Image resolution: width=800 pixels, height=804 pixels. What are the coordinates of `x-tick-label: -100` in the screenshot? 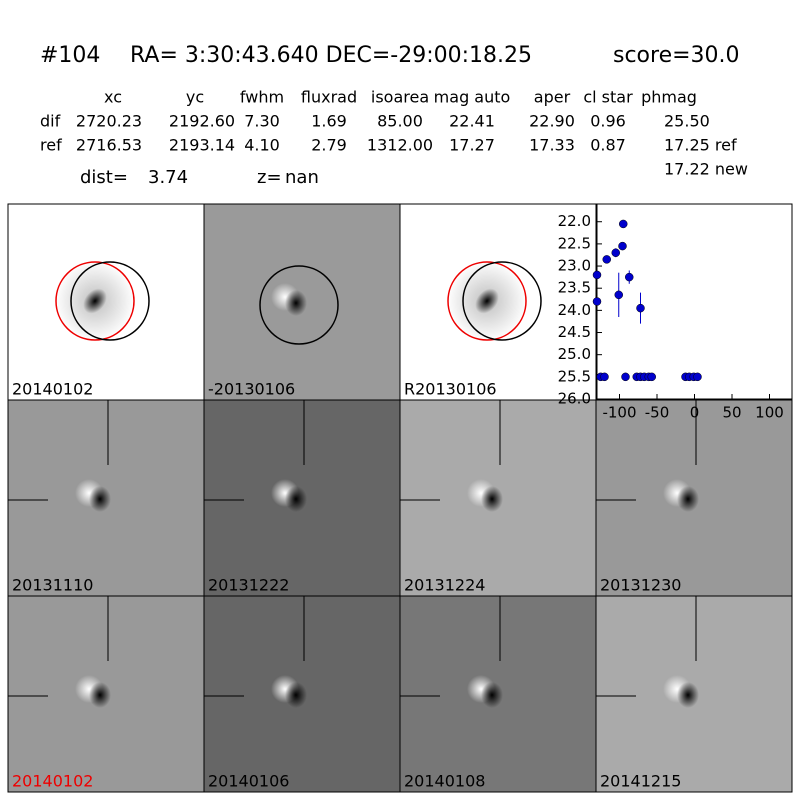 It's located at (619, 413).